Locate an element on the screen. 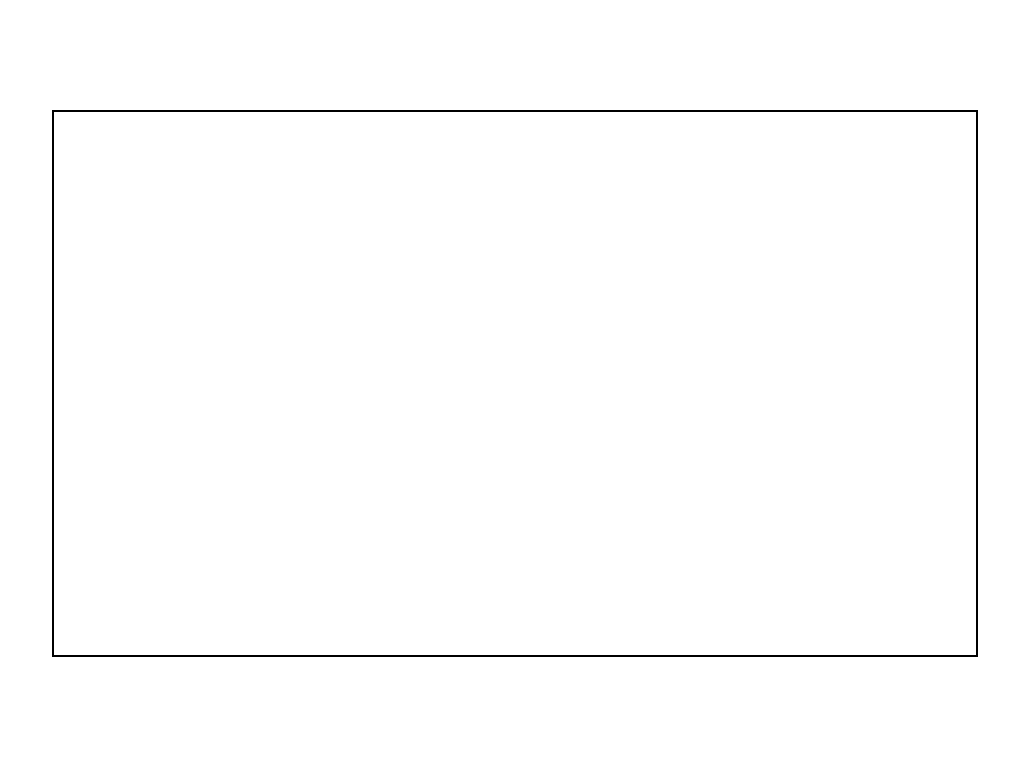 This screenshot has height=768, width=1024. latitude-axis is located at coordinates (26, 383).